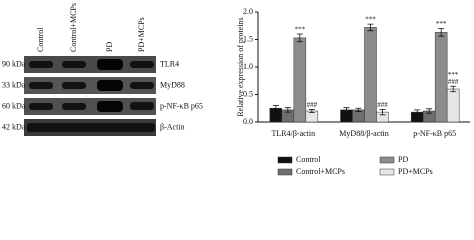 This screenshot has width=474, height=240. What do you see at coordinates (248, 38) in the screenshot?
I see `y-tick-label: 1.5` at bounding box center [248, 38].